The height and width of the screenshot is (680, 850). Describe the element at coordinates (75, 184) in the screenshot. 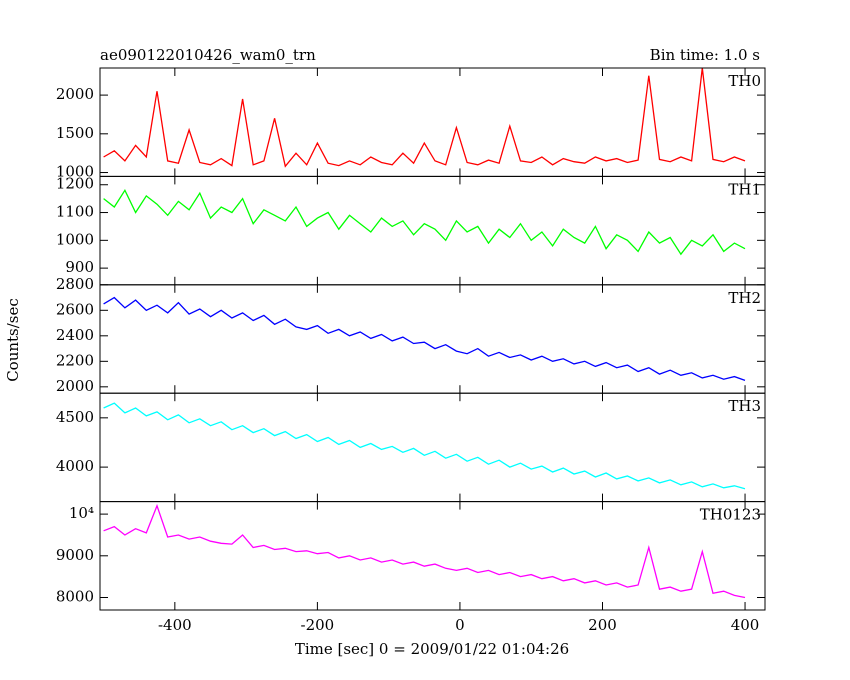

I see `y-tick-label: 1200` at that location.